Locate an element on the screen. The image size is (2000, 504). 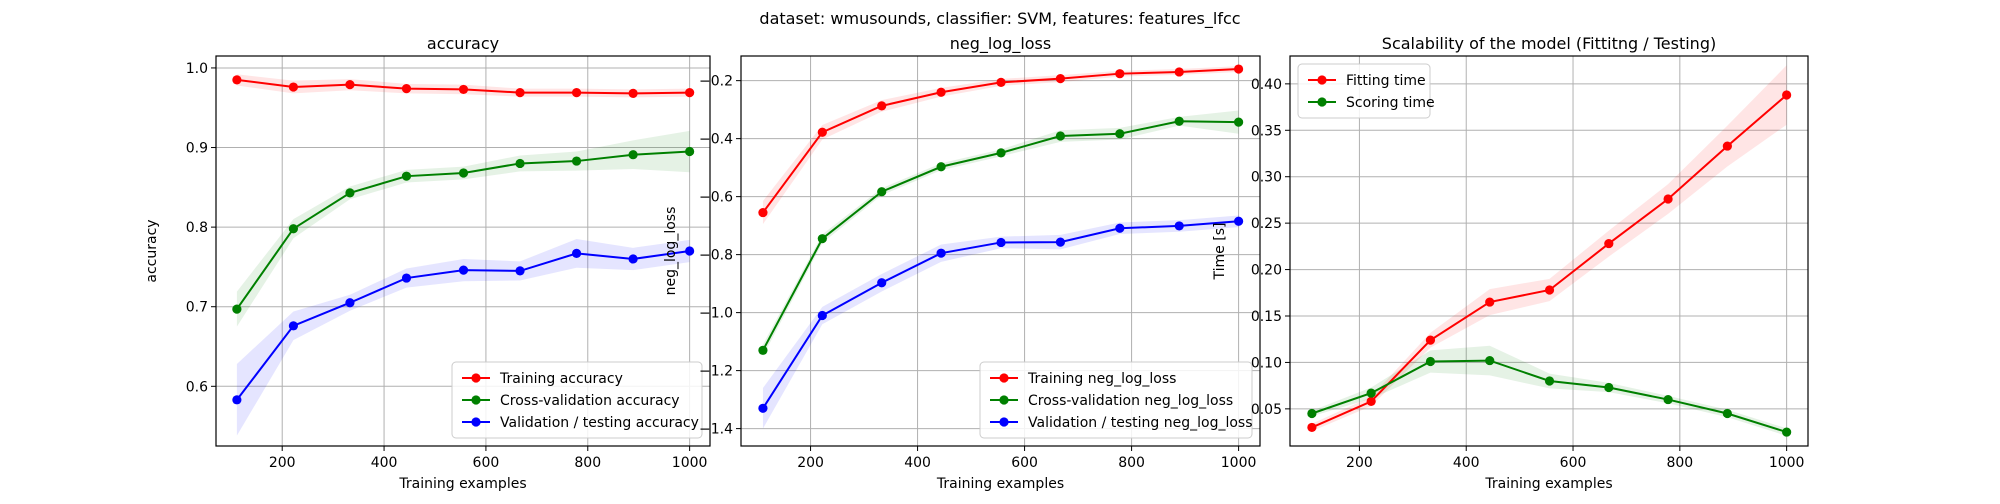
legend: Fitting time Scoring time is located at coordinates (1366, 91).